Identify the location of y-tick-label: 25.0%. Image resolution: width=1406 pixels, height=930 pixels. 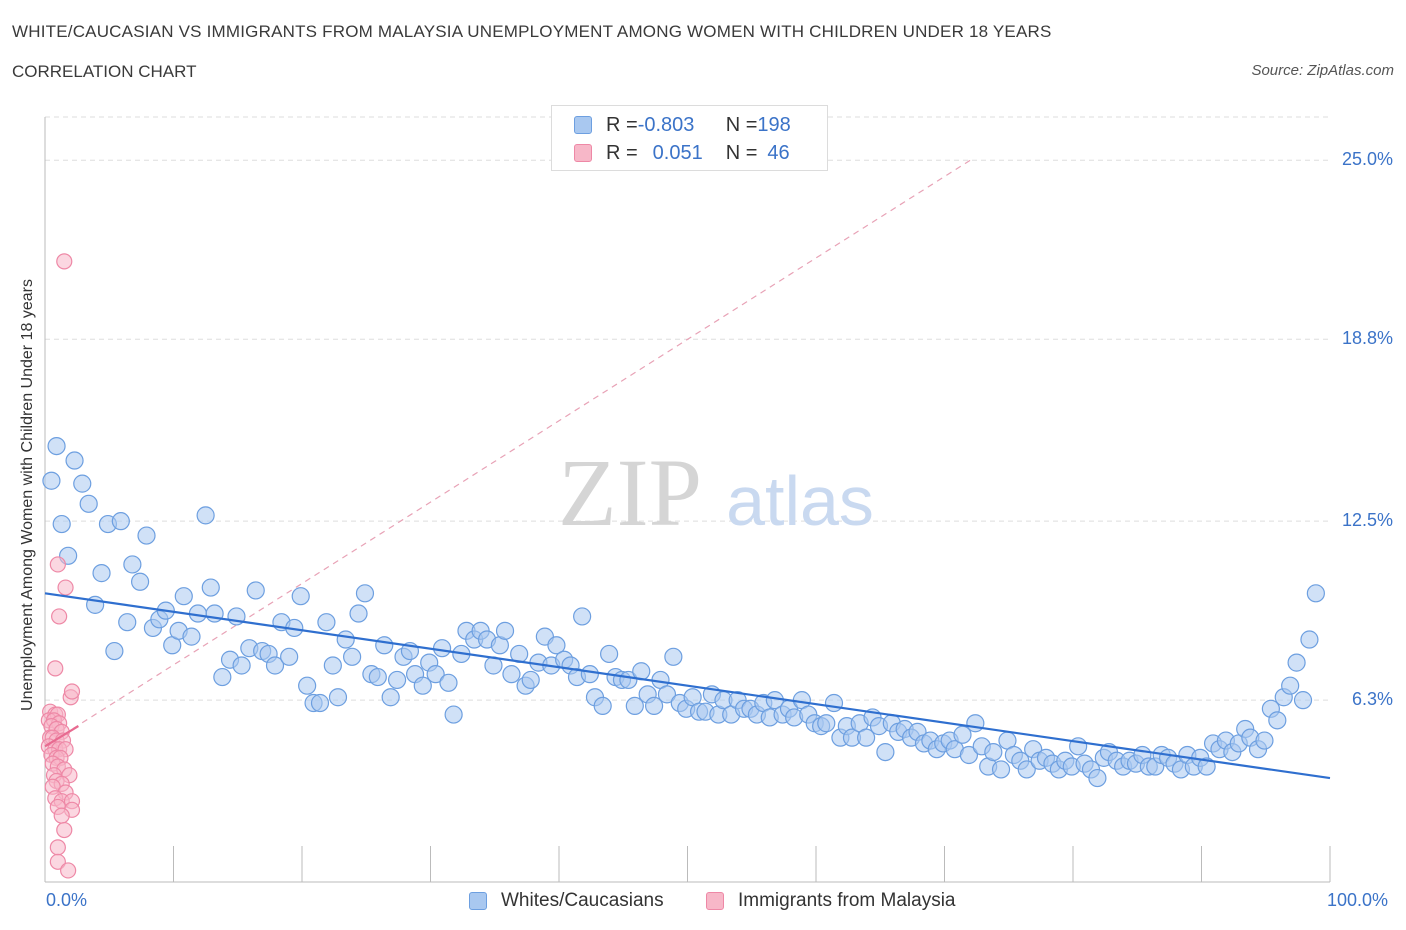
(1367, 159).